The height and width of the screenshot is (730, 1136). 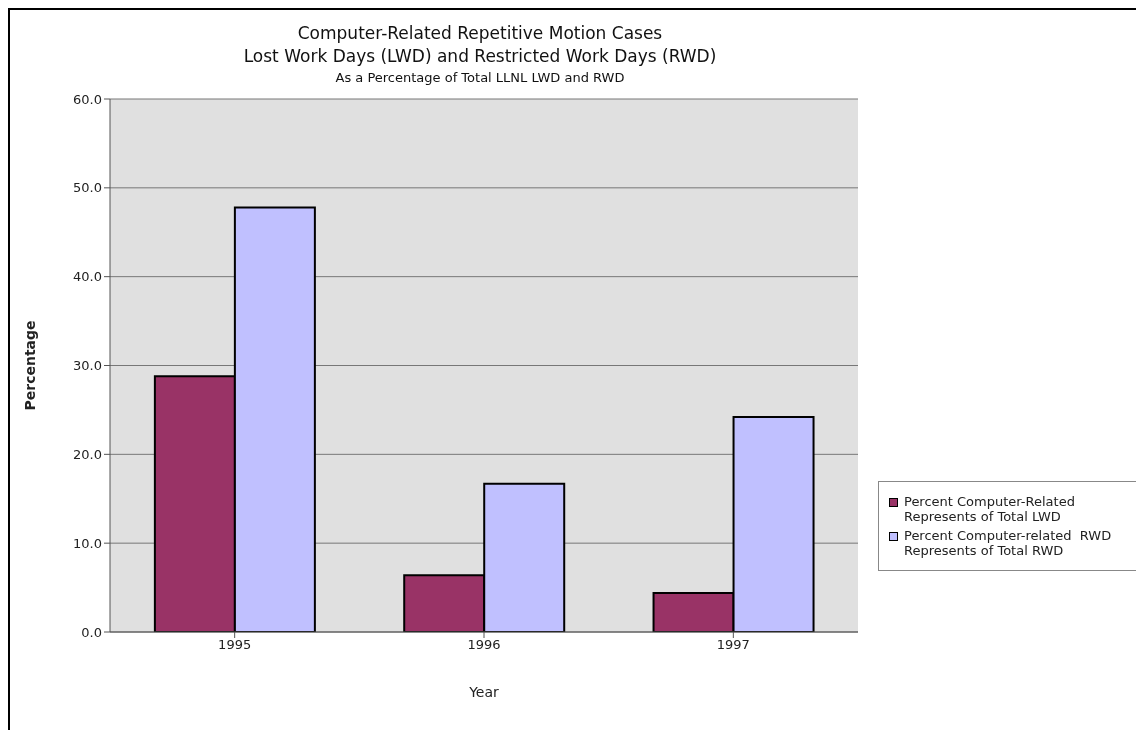 What do you see at coordinates (480, 45) in the screenshot?
I see `chart-title: Computer-Related Repetitive Motion Cases Lost Work Days (LWD) and Restricted Work Days (RWD)` at bounding box center [480, 45].